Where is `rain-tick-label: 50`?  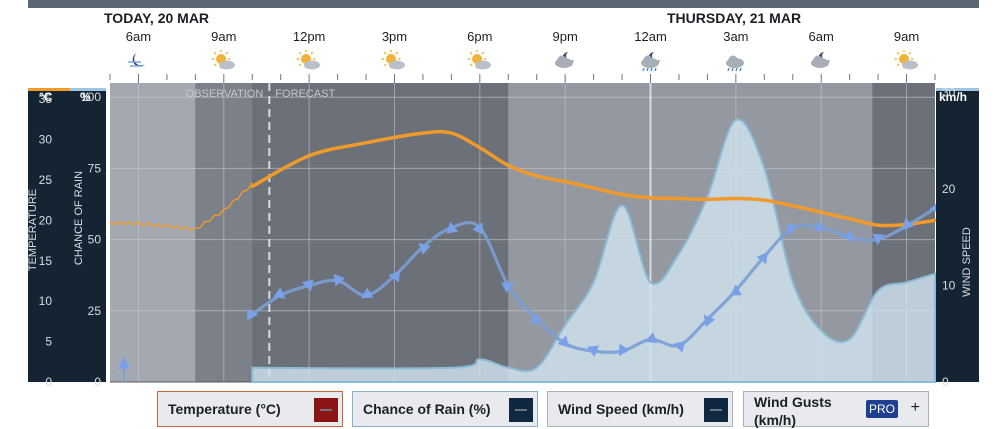 rain-tick-label: 50 is located at coordinates (95, 240).